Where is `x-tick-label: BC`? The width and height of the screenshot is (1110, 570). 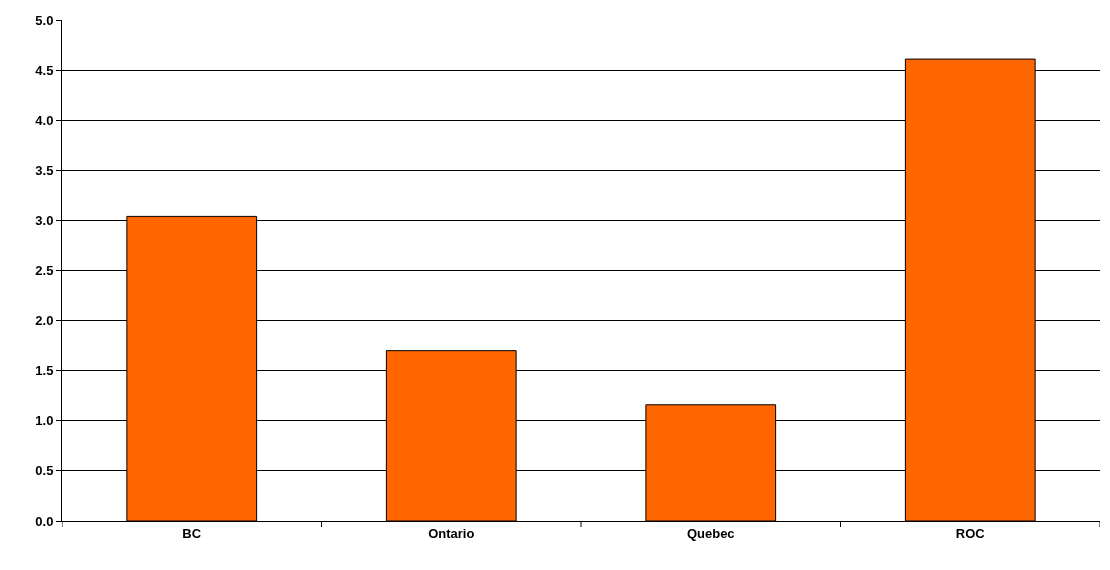 x-tick-label: BC is located at coordinates (192, 533).